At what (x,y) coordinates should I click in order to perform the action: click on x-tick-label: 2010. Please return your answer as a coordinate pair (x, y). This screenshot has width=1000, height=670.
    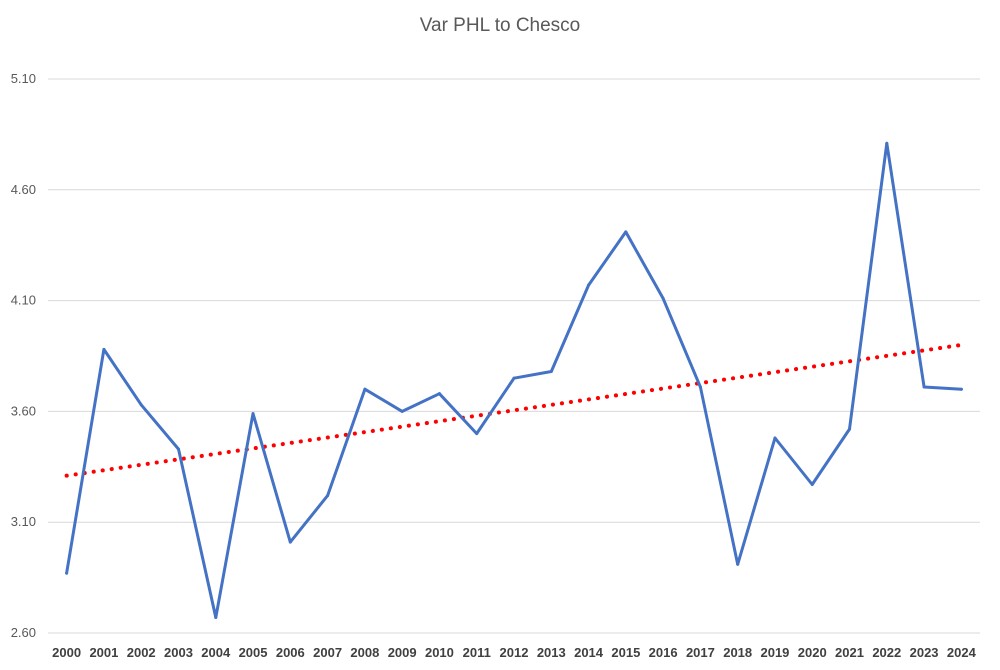
    Looking at the image, I should click on (439, 652).